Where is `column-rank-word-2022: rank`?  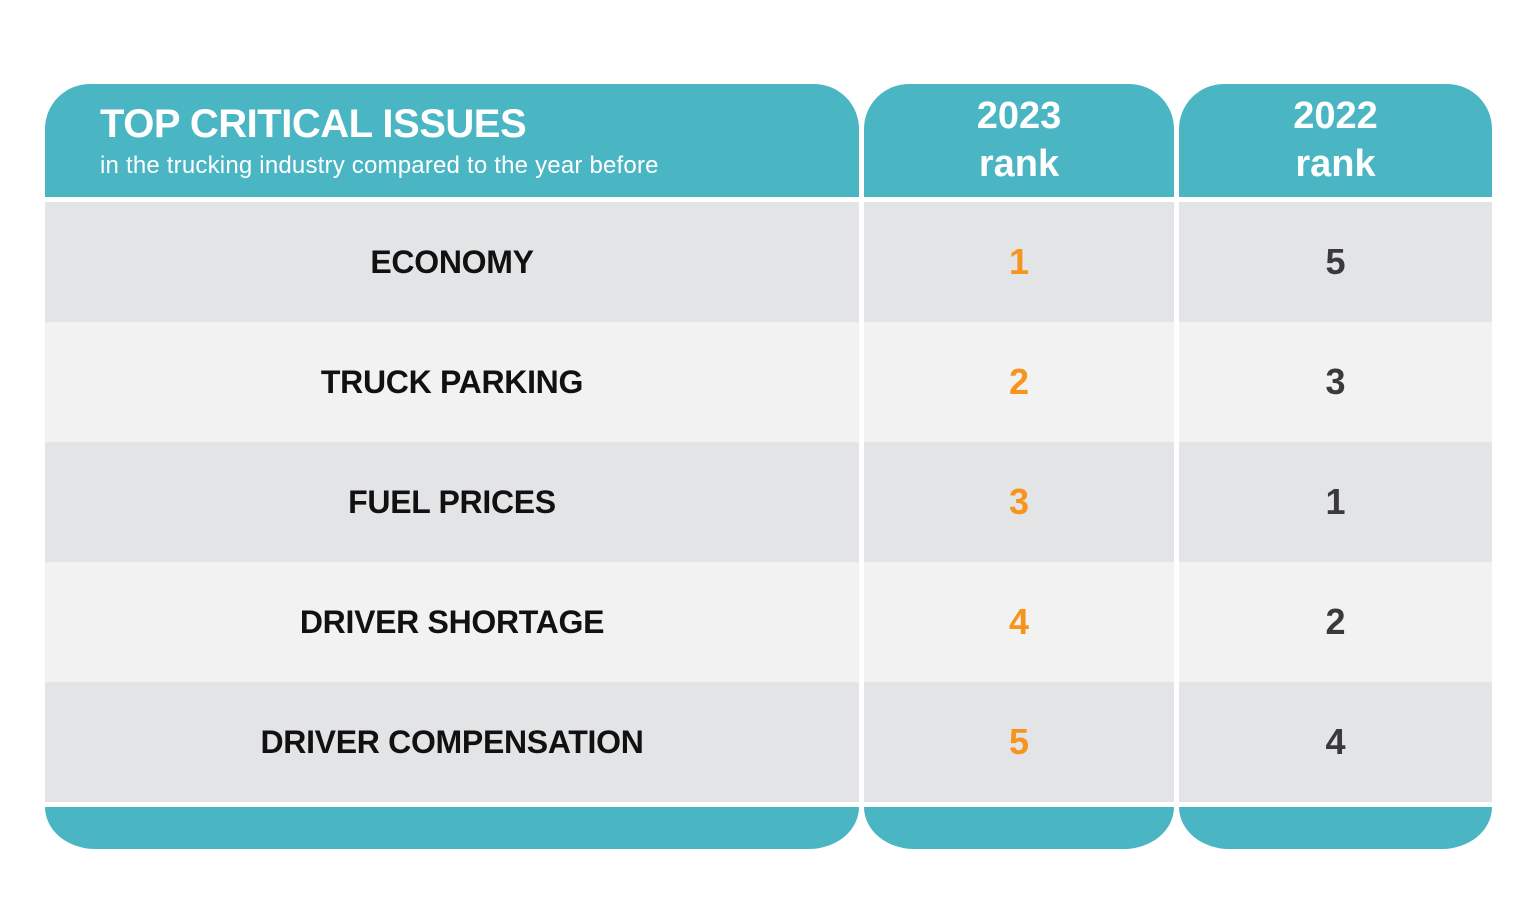
column-rank-word-2022: rank is located at coordinates (1335, 163).